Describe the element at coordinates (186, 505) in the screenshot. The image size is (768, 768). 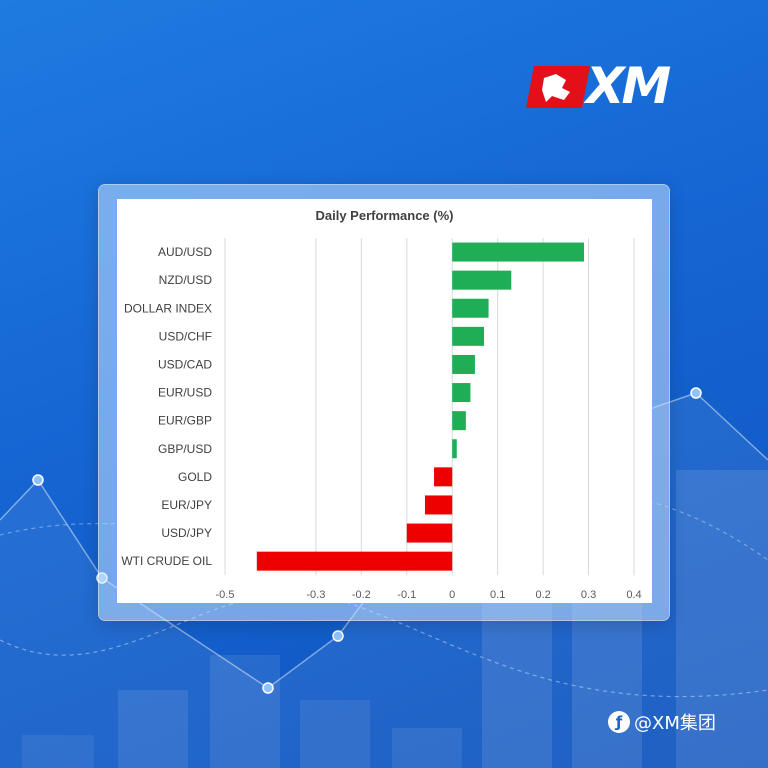
I see `category-label: EUR/JPY` at that location.